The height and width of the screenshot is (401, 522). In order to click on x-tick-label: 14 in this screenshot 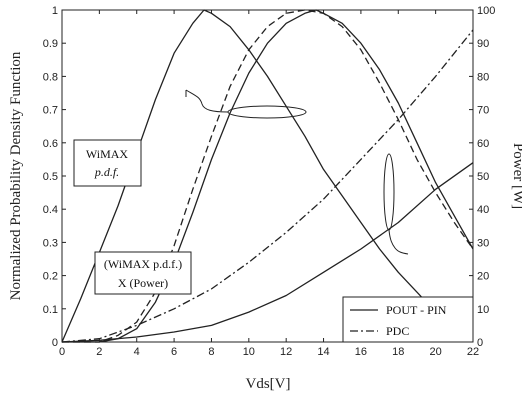, I will do `click(323, 352)`.